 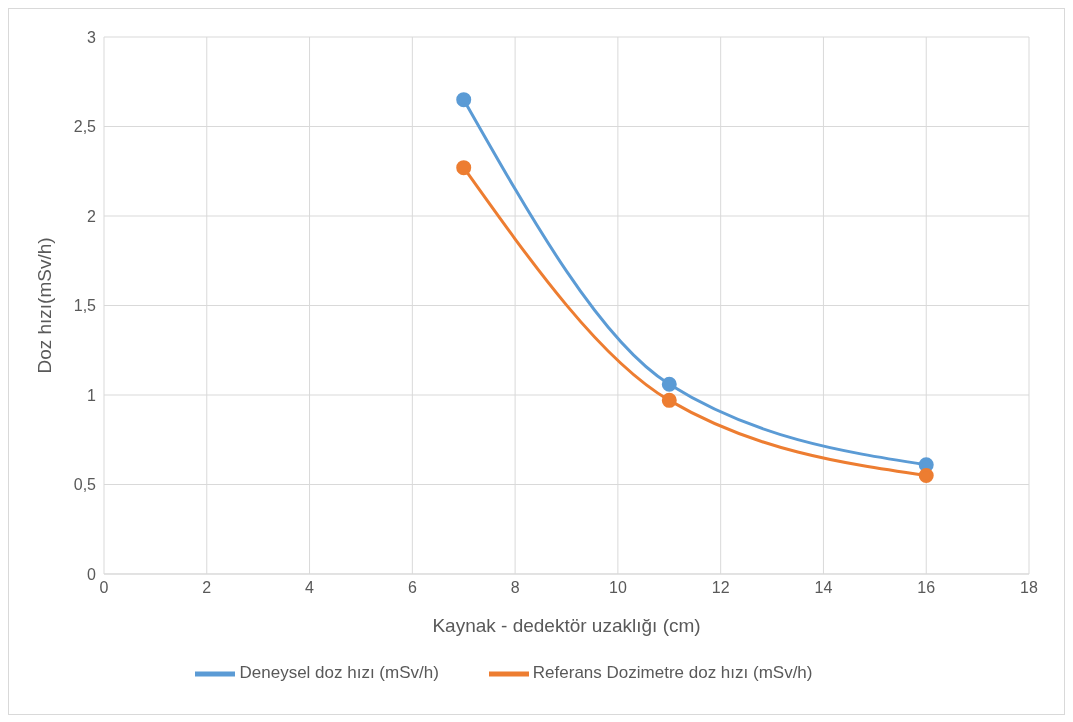 I want to click on legend-label: Referans Dozimetre doz hızı (mSv/h), so click(x=672, y=673).